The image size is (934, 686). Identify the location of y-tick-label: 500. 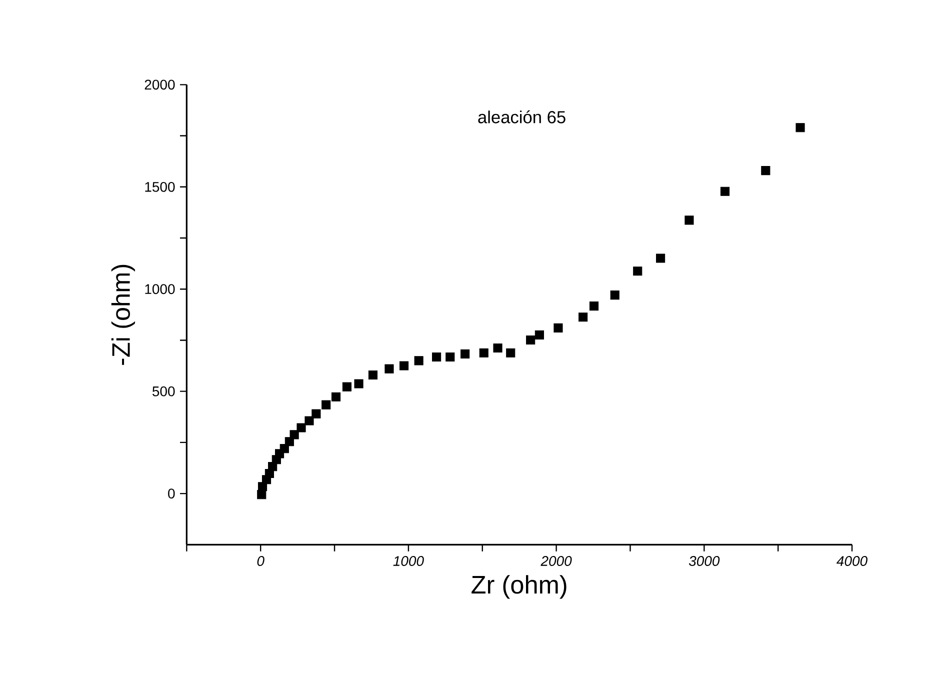
(163, 391).